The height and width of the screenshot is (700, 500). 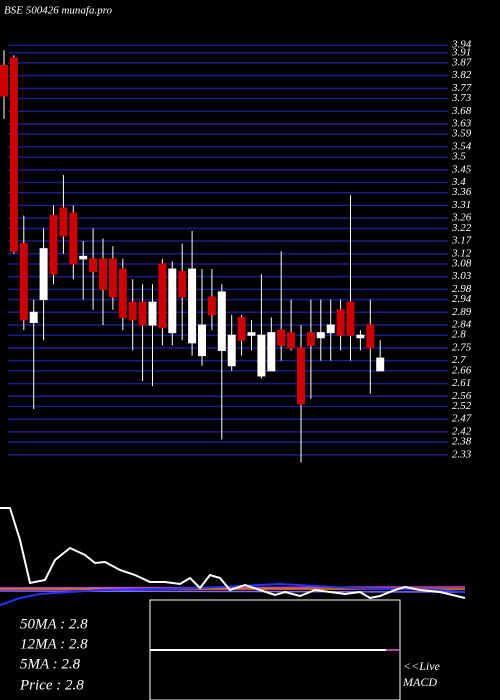 What do you see at coordinates (462, 442) in the screenshot?
I see `y-tick-label: 2.38` at bounding box center [462, 442].